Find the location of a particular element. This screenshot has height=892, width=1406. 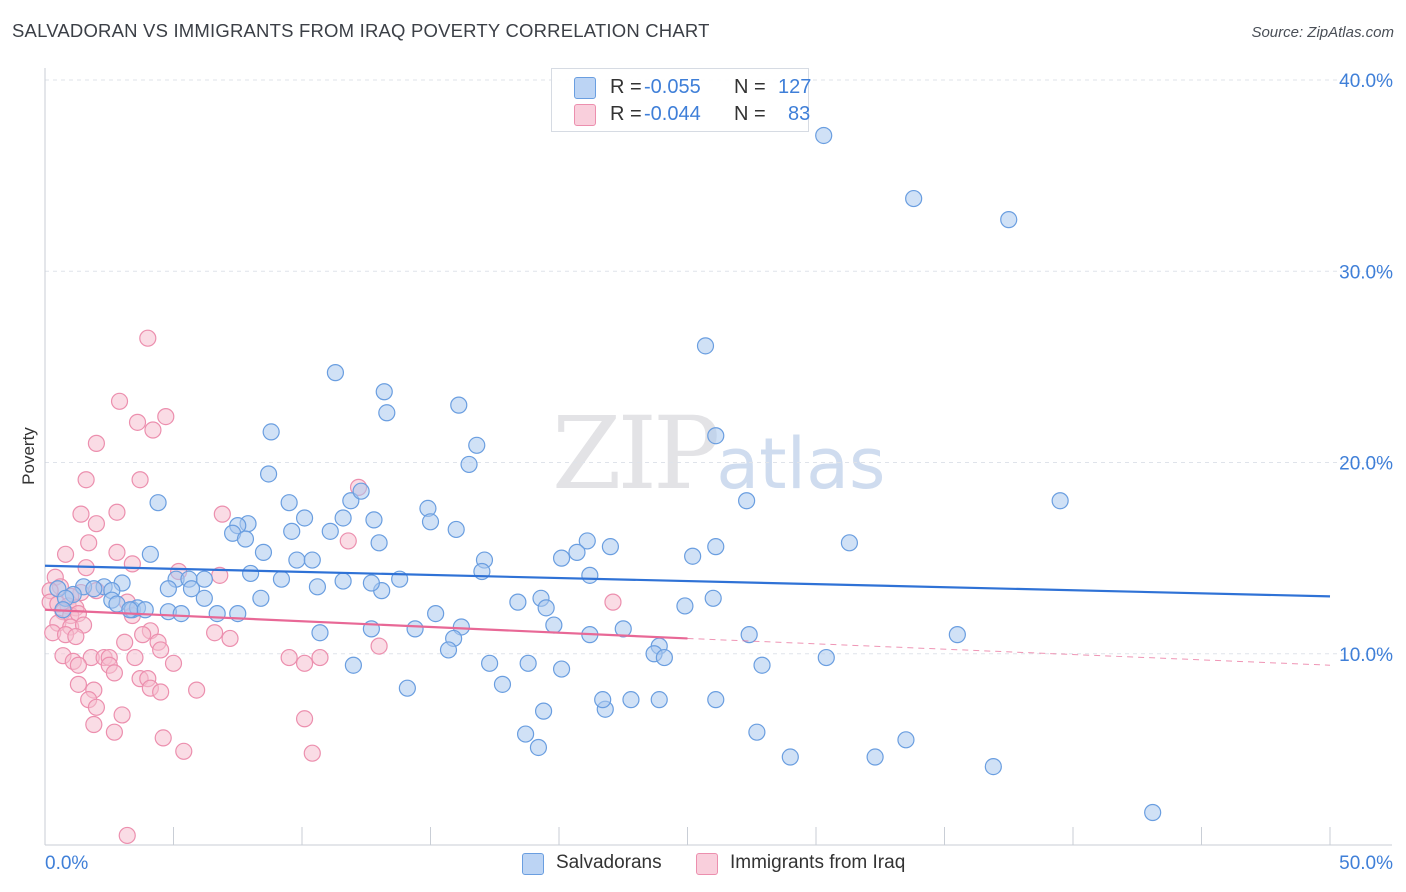

y-tick-label: 40.0% is located at coordinates (1366, 81).